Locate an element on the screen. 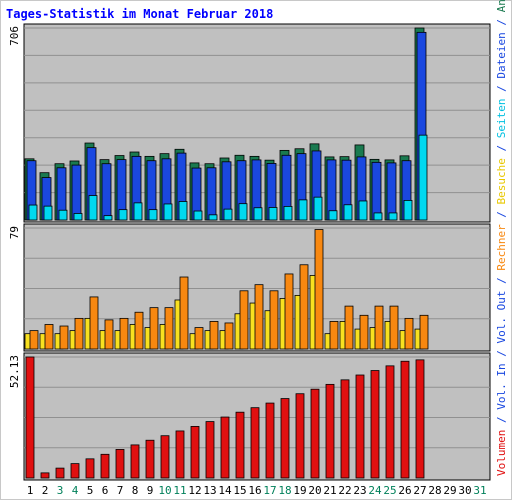 This screenshot has width=512, height=500. day-label-10: 10 is located at coordinates (164, 490).